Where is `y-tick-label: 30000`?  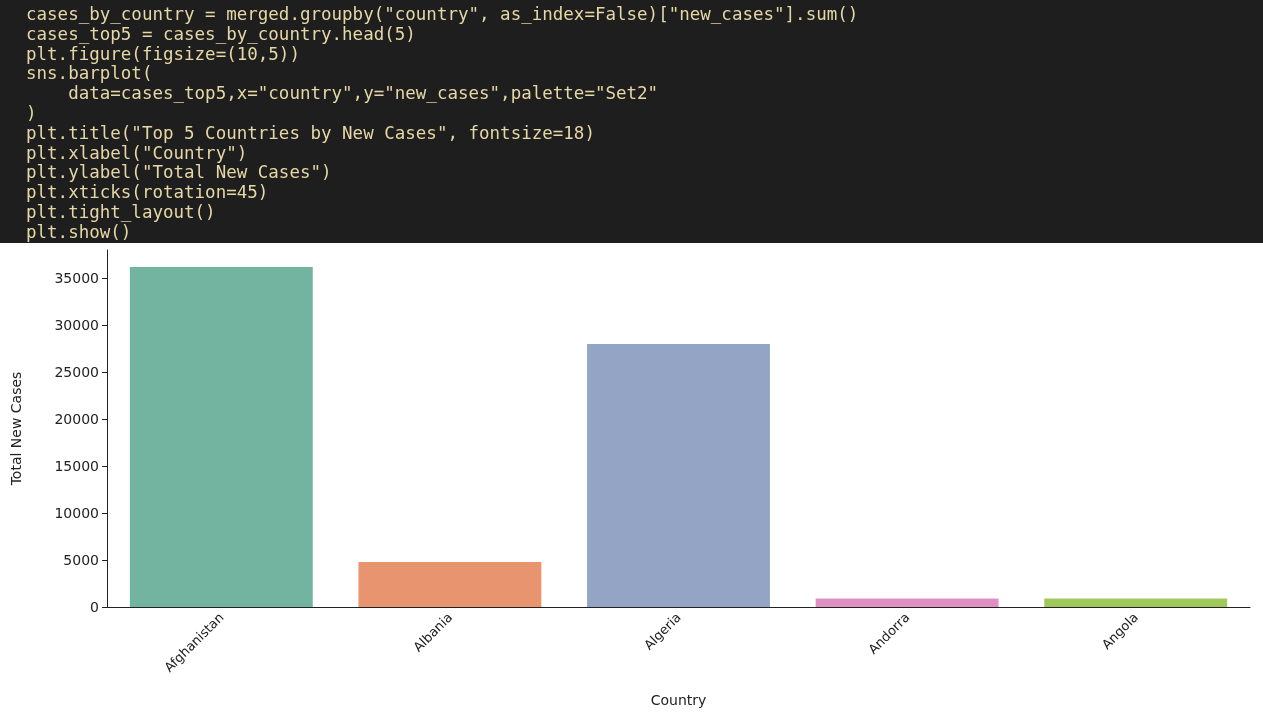
y-tick-label: 30000 is located at coordinates (76, 325).